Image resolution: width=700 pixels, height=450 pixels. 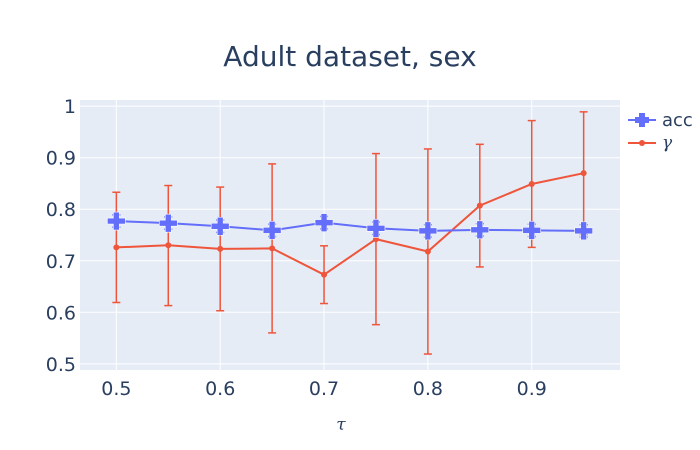 I want to click on y-tick-label: 0.8, so click(x=61, y=210).